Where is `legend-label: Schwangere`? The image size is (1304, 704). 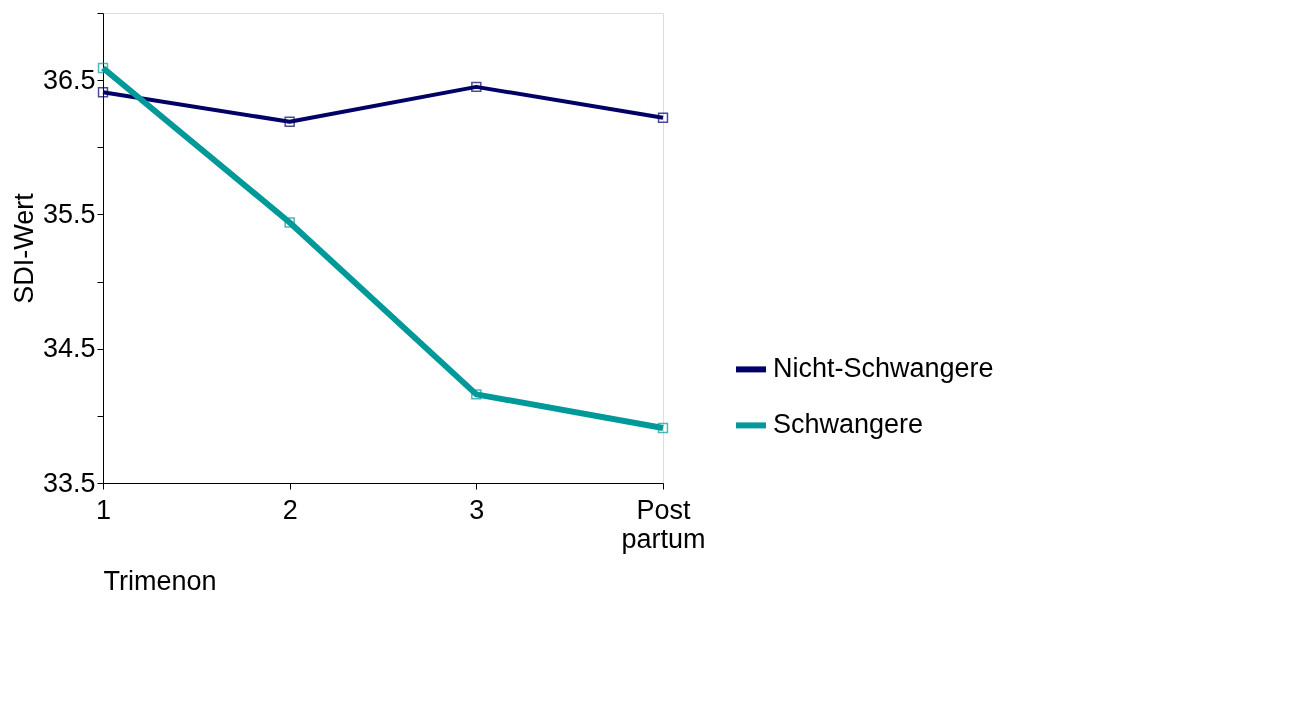
legend-label: Schwangere is located at coordinates (848, 424).